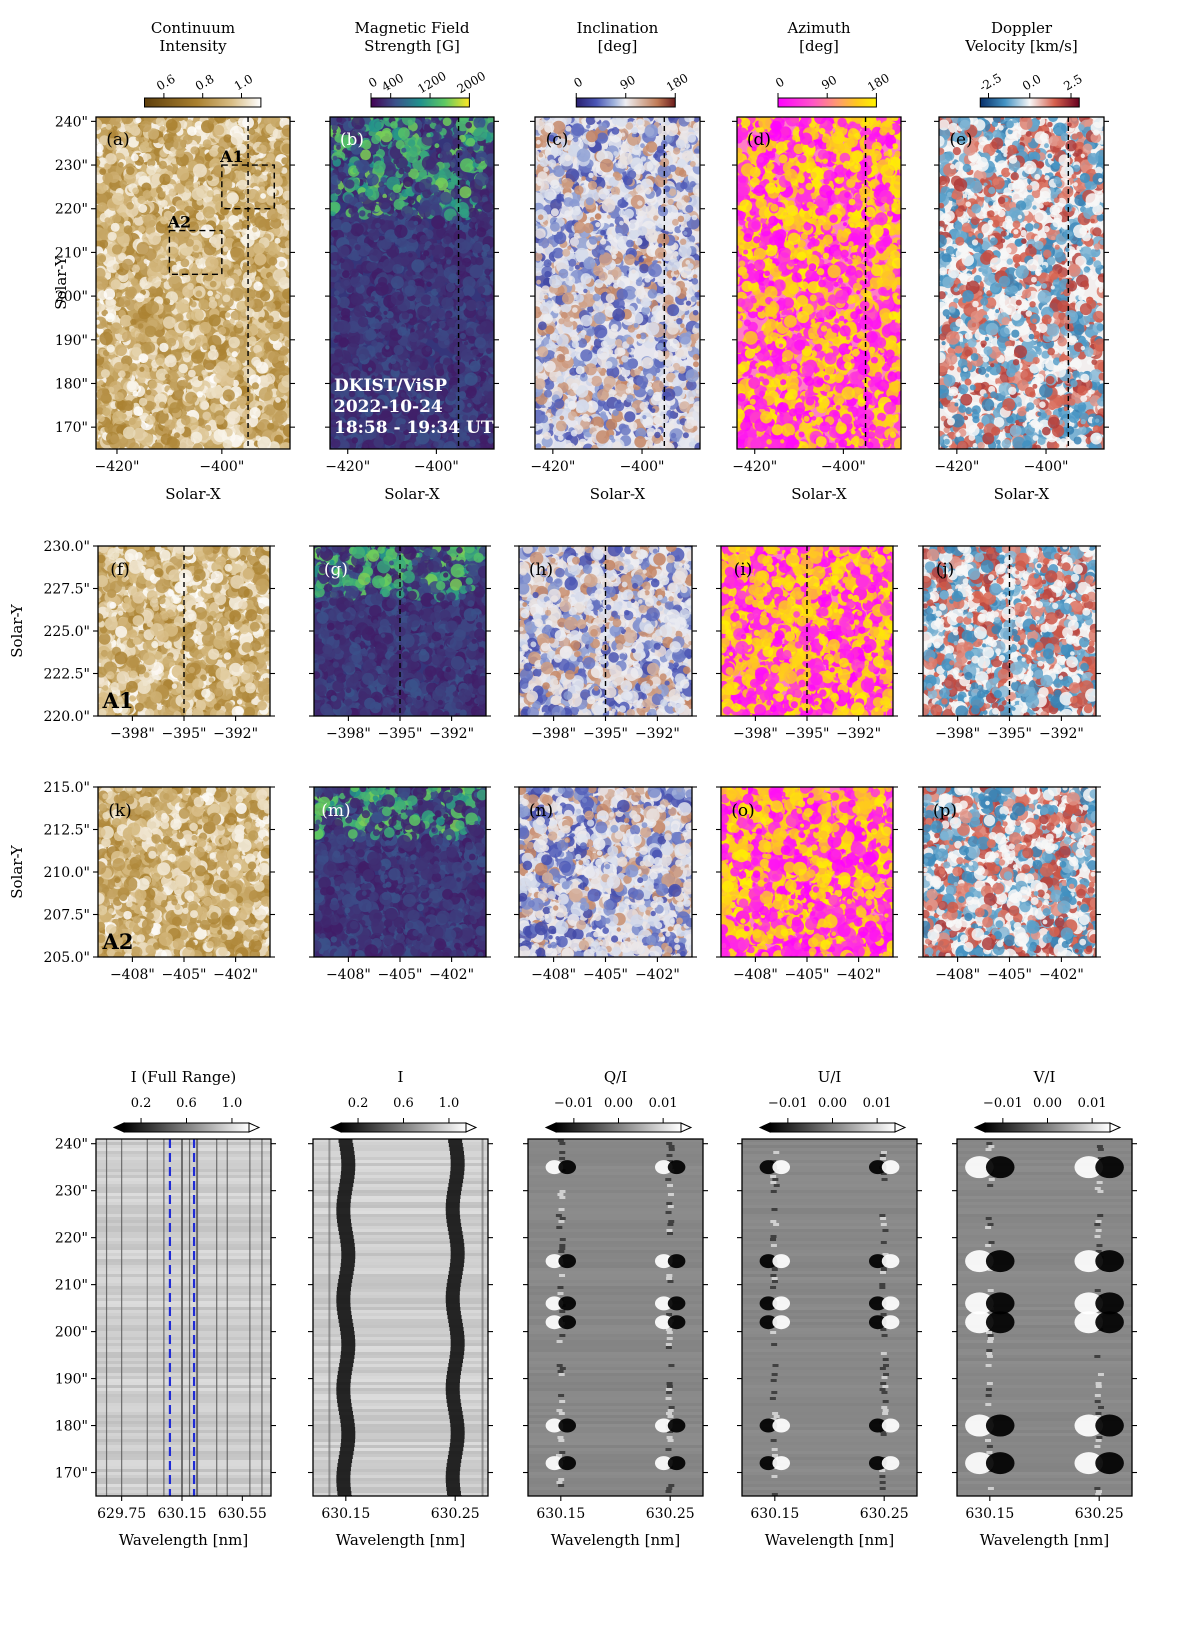 The width and height of the screenshot is (1200, 1630). What do you see at coordinates (71, 384) in the screenshot?
I see `y-tick-label: 180"` at bounding box center [71, 384].